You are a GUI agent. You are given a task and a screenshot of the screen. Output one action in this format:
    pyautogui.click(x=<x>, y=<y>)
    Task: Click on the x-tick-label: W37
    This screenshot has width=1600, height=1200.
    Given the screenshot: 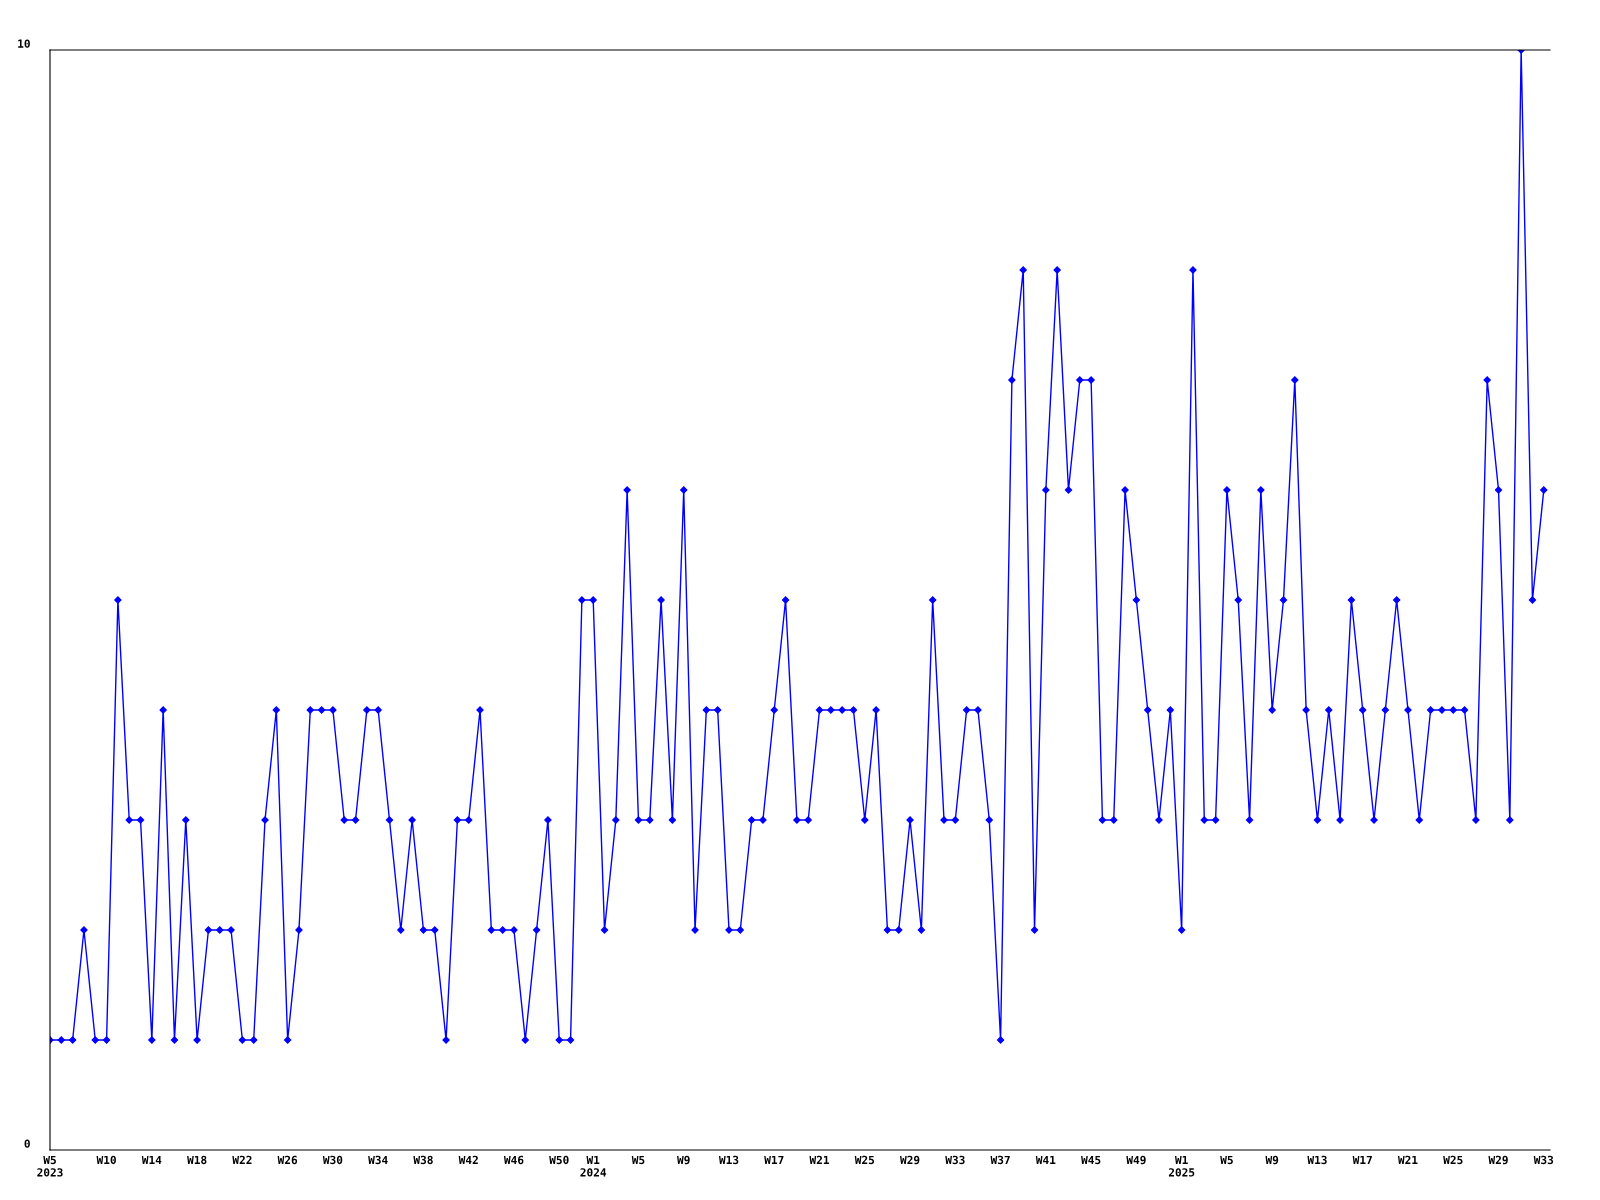 What is the action you would take?
    pyautogui.click(x=1000, y=1160)
    